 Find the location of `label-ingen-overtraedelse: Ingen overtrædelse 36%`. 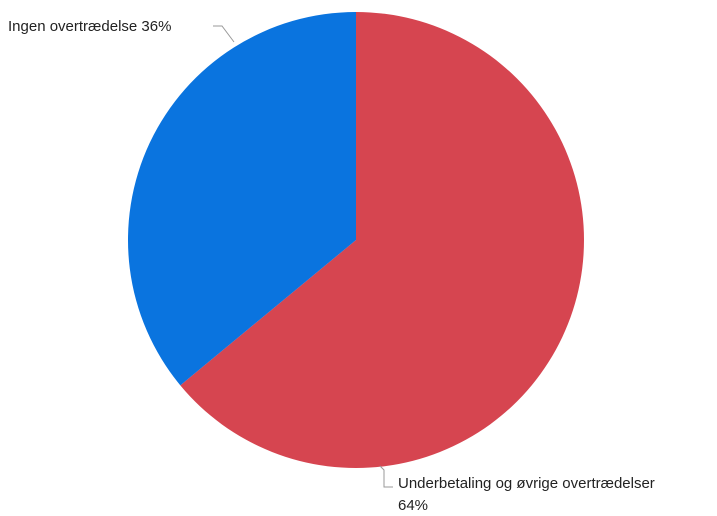

label-ingen-overtraedelse: Ingen overtrædelse 36% is located at coordinates (89, 26).